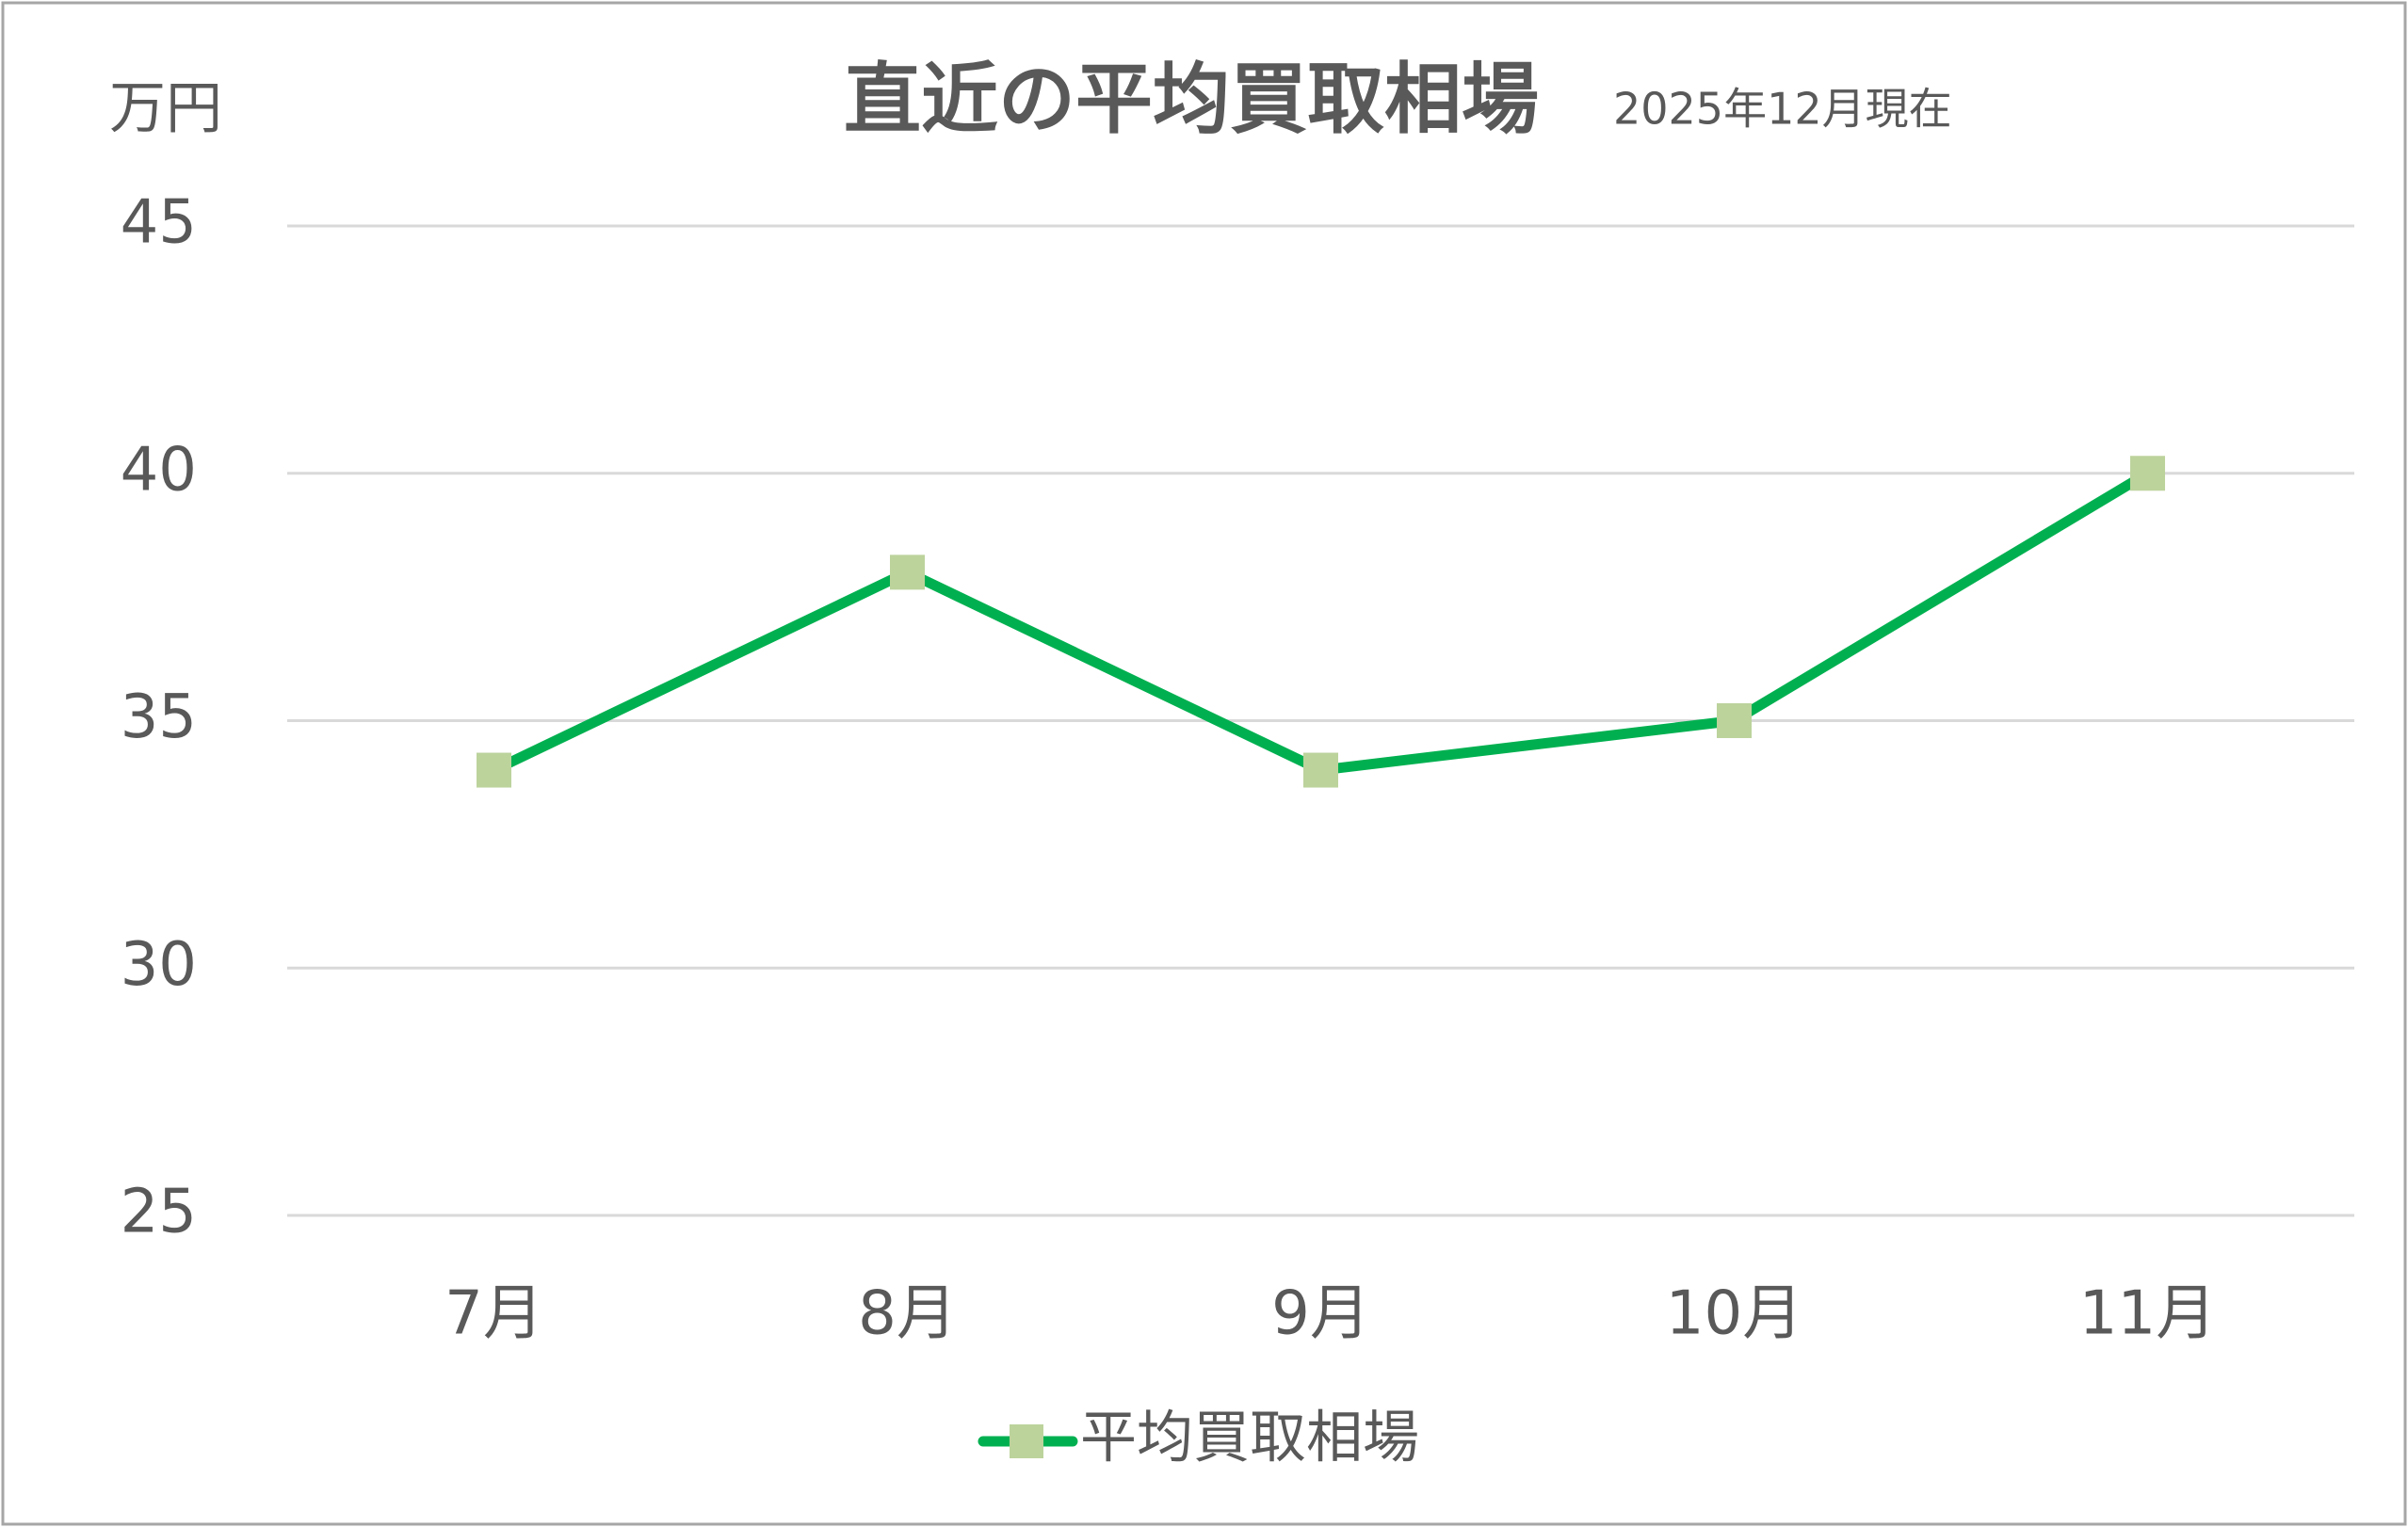  Describe the element at coordinates (2147, 1314) in the screenshot. I see `x-tick-label: 11月` at that location.